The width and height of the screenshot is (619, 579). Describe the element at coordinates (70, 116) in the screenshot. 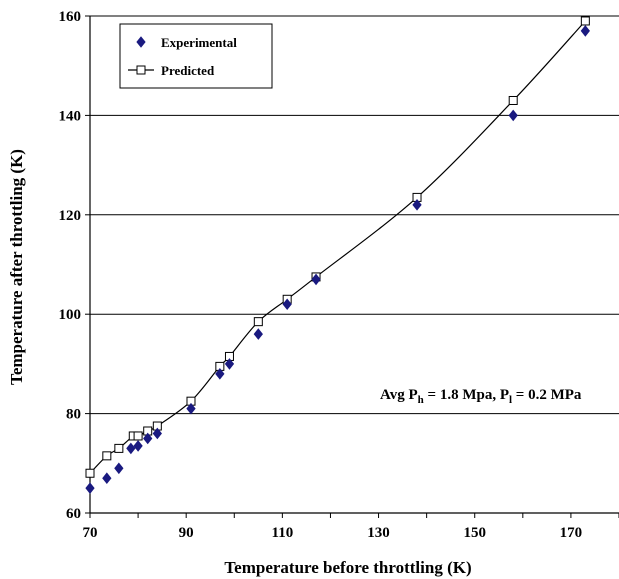

I see `y-tick-label-140: 140` at that location.